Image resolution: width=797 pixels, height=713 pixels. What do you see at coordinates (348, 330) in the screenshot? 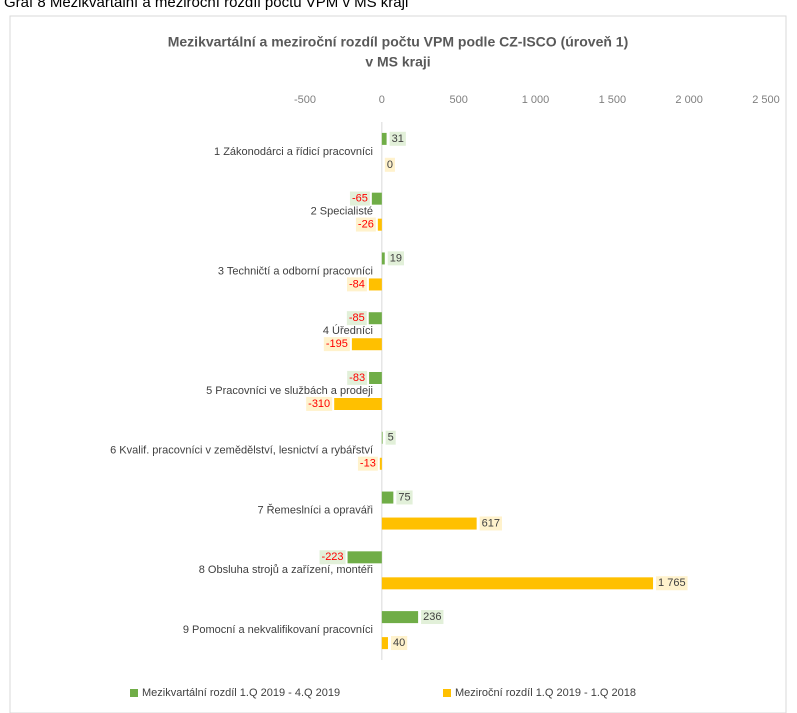
I see `category-label: 4 Úředníci` at bounding box center [348, 330].